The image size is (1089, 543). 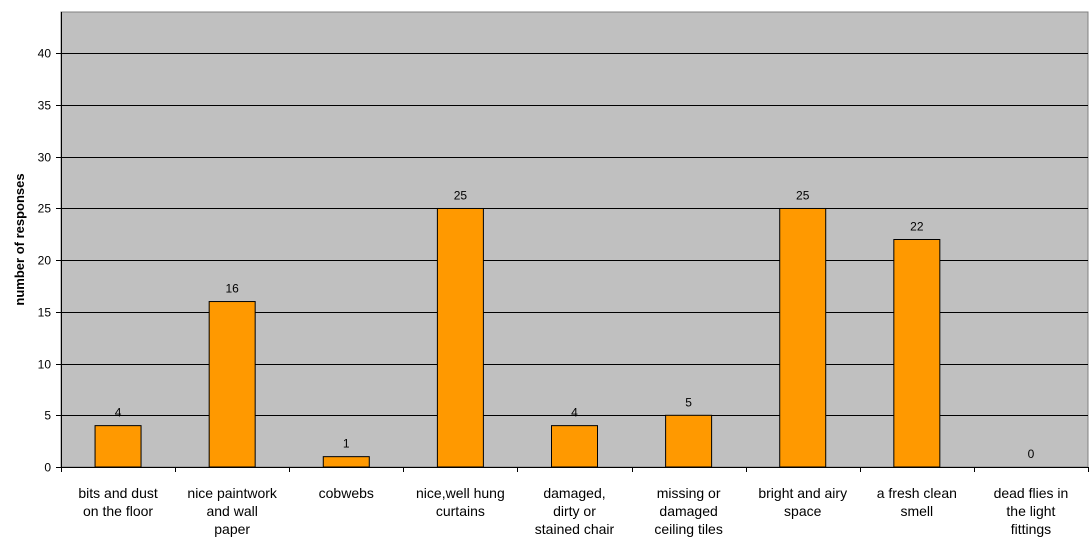 What do you see at coordinates (45, 209) in the screenshot?
I see `y-tick-label: 25` at bounding box center [45, 209].